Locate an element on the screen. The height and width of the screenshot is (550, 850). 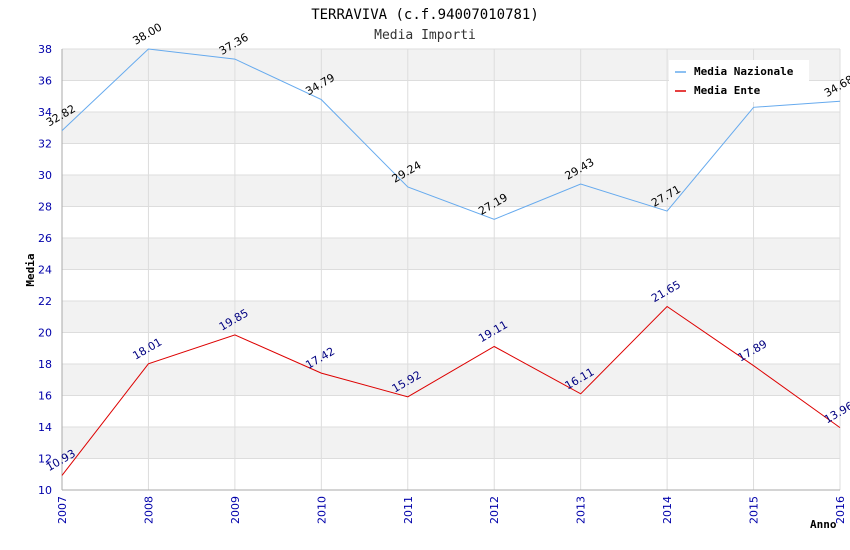
y-tick-label: 20 is located at coordinates (45, 333).